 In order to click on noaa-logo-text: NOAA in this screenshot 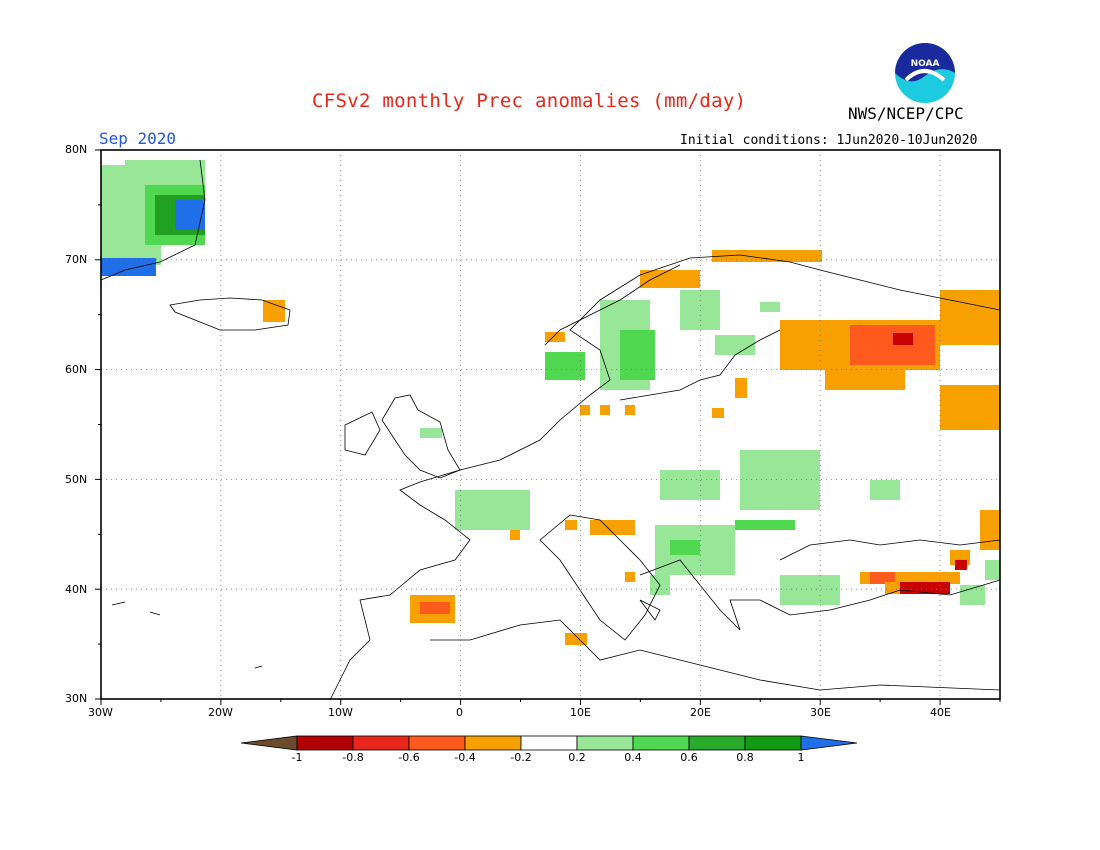, I will do `click(925, 64)`.